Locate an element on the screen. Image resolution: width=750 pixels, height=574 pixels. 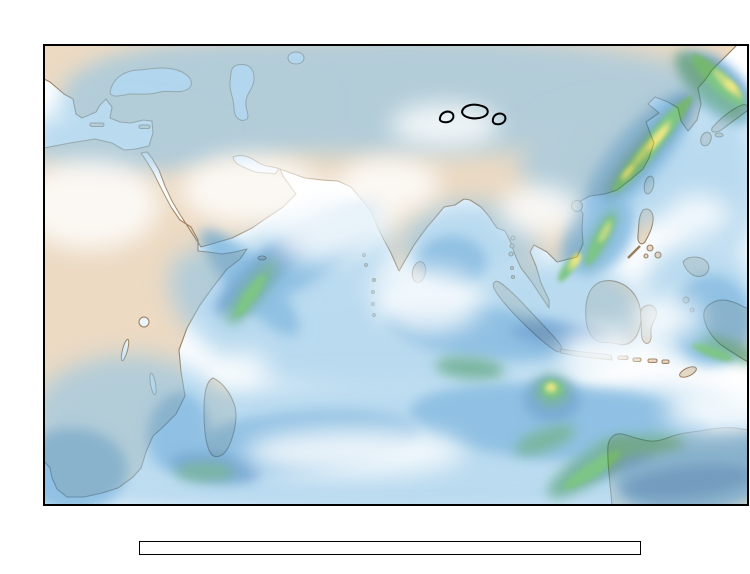
timor is located at coordinates (688, 372).